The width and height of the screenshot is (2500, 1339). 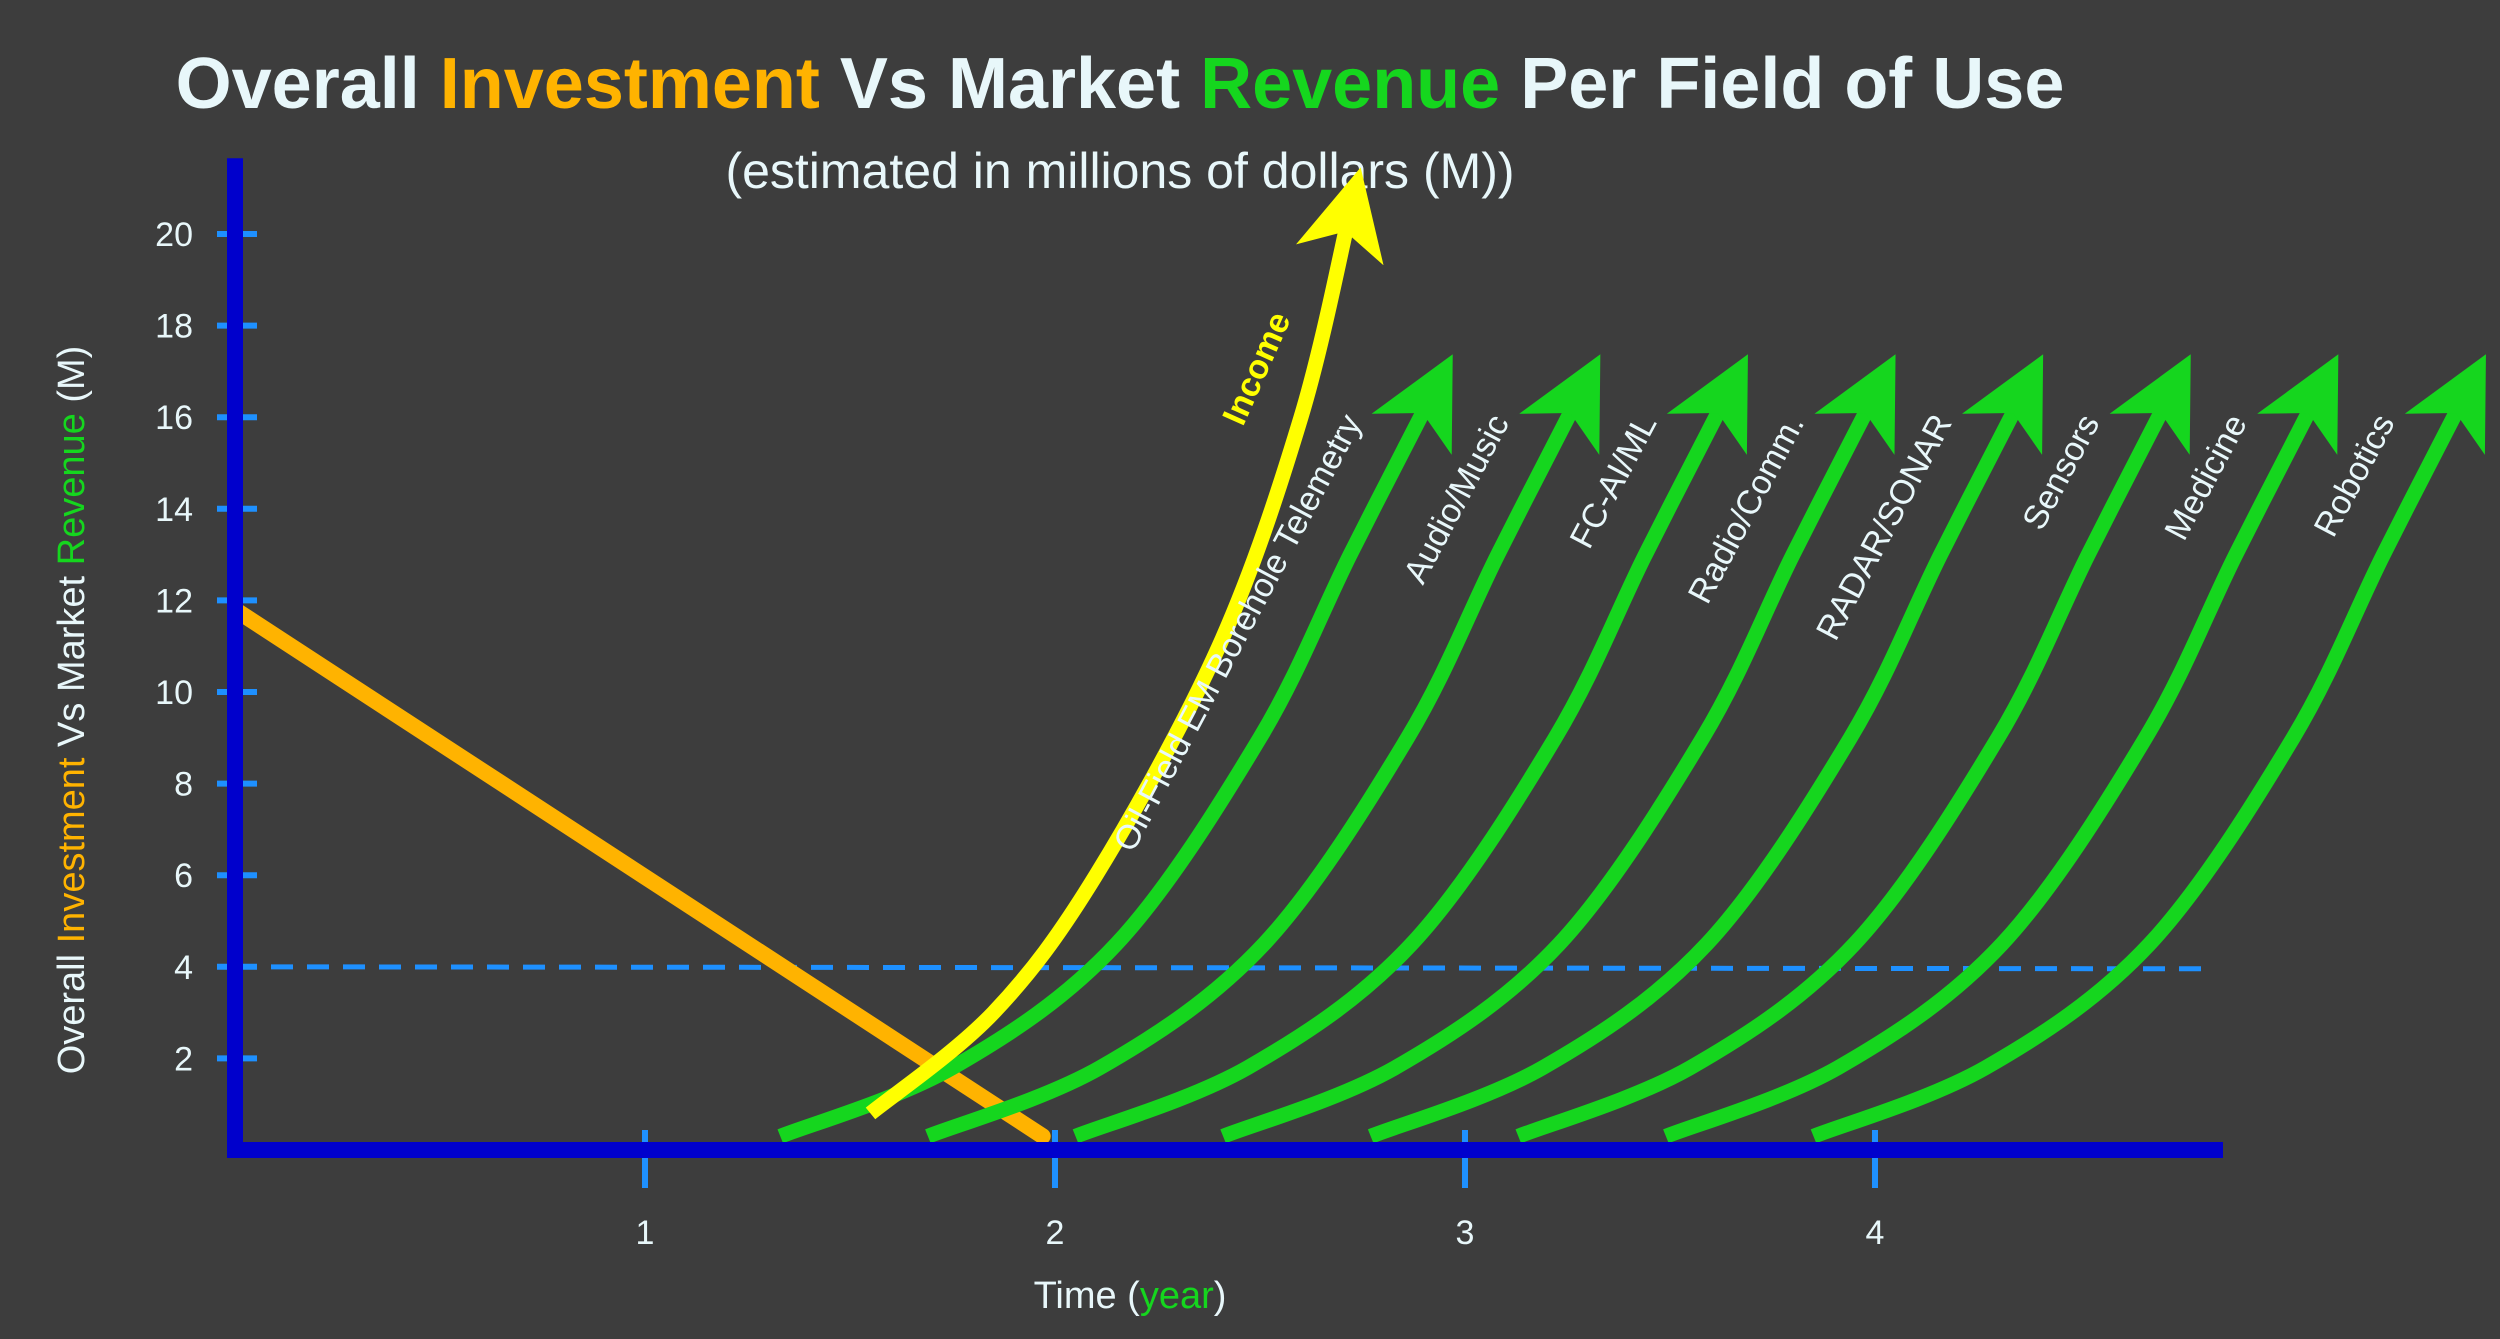 I want to click on y-tick-label-4: 4, so click(x=183, y=968).